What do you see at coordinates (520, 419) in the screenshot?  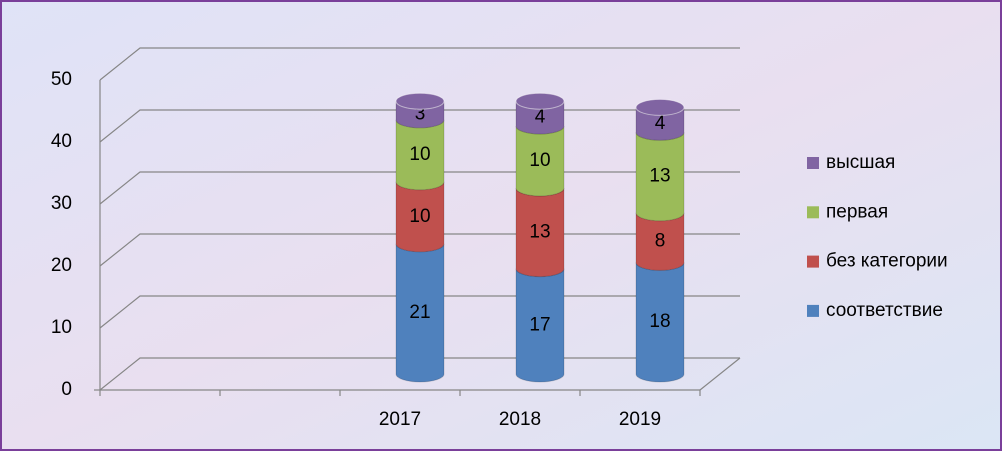 I see `x-tick-label: 2018` at bounding box center [520, 419].